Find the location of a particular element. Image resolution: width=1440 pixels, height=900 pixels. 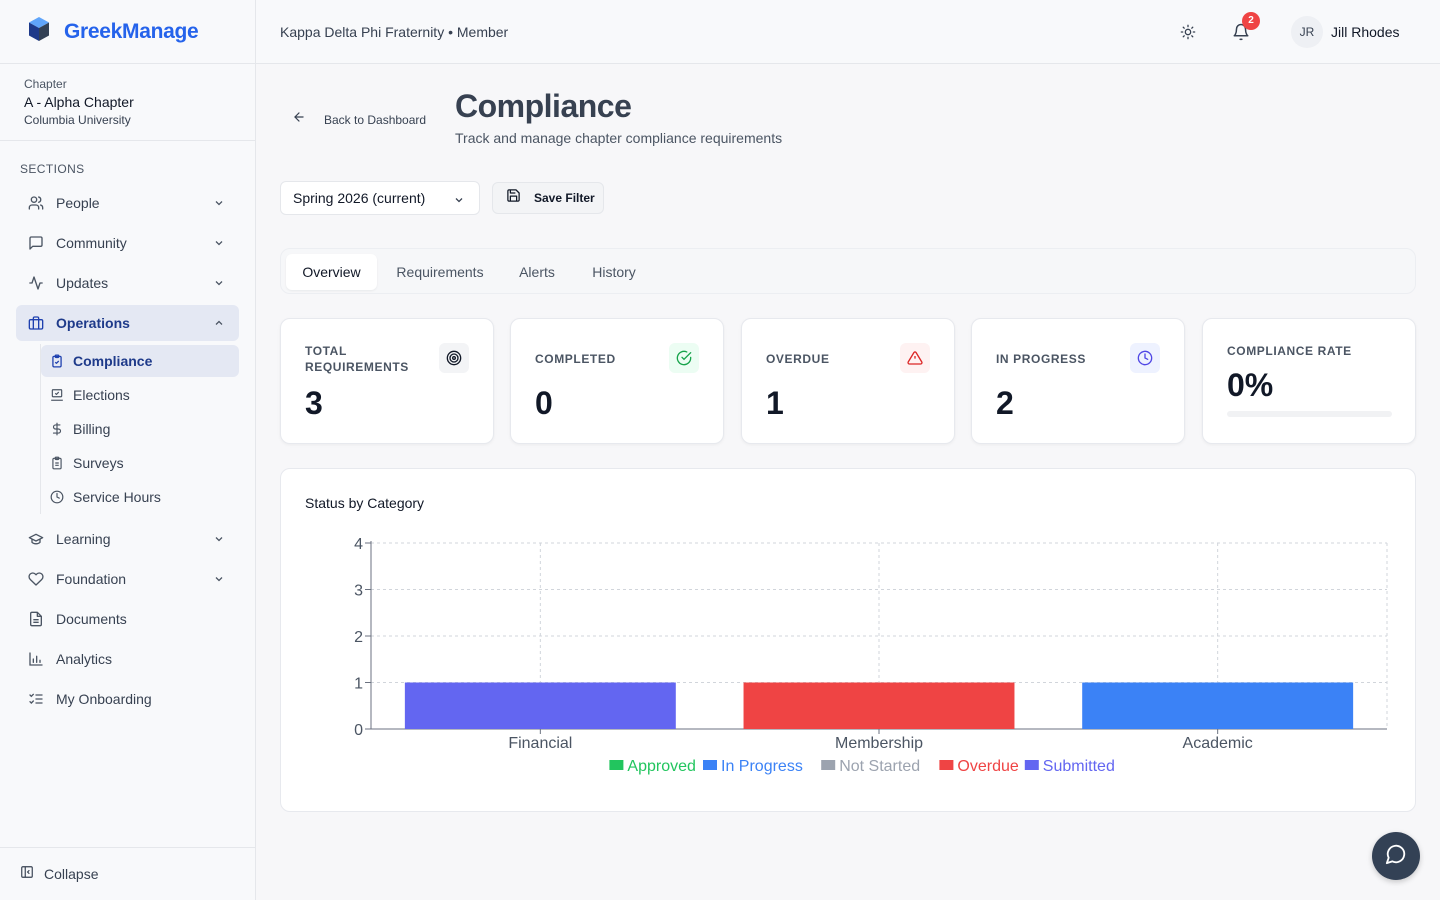

sidebar-item-my-onboarding: My Onboarding is located at coordinates (127, 699).